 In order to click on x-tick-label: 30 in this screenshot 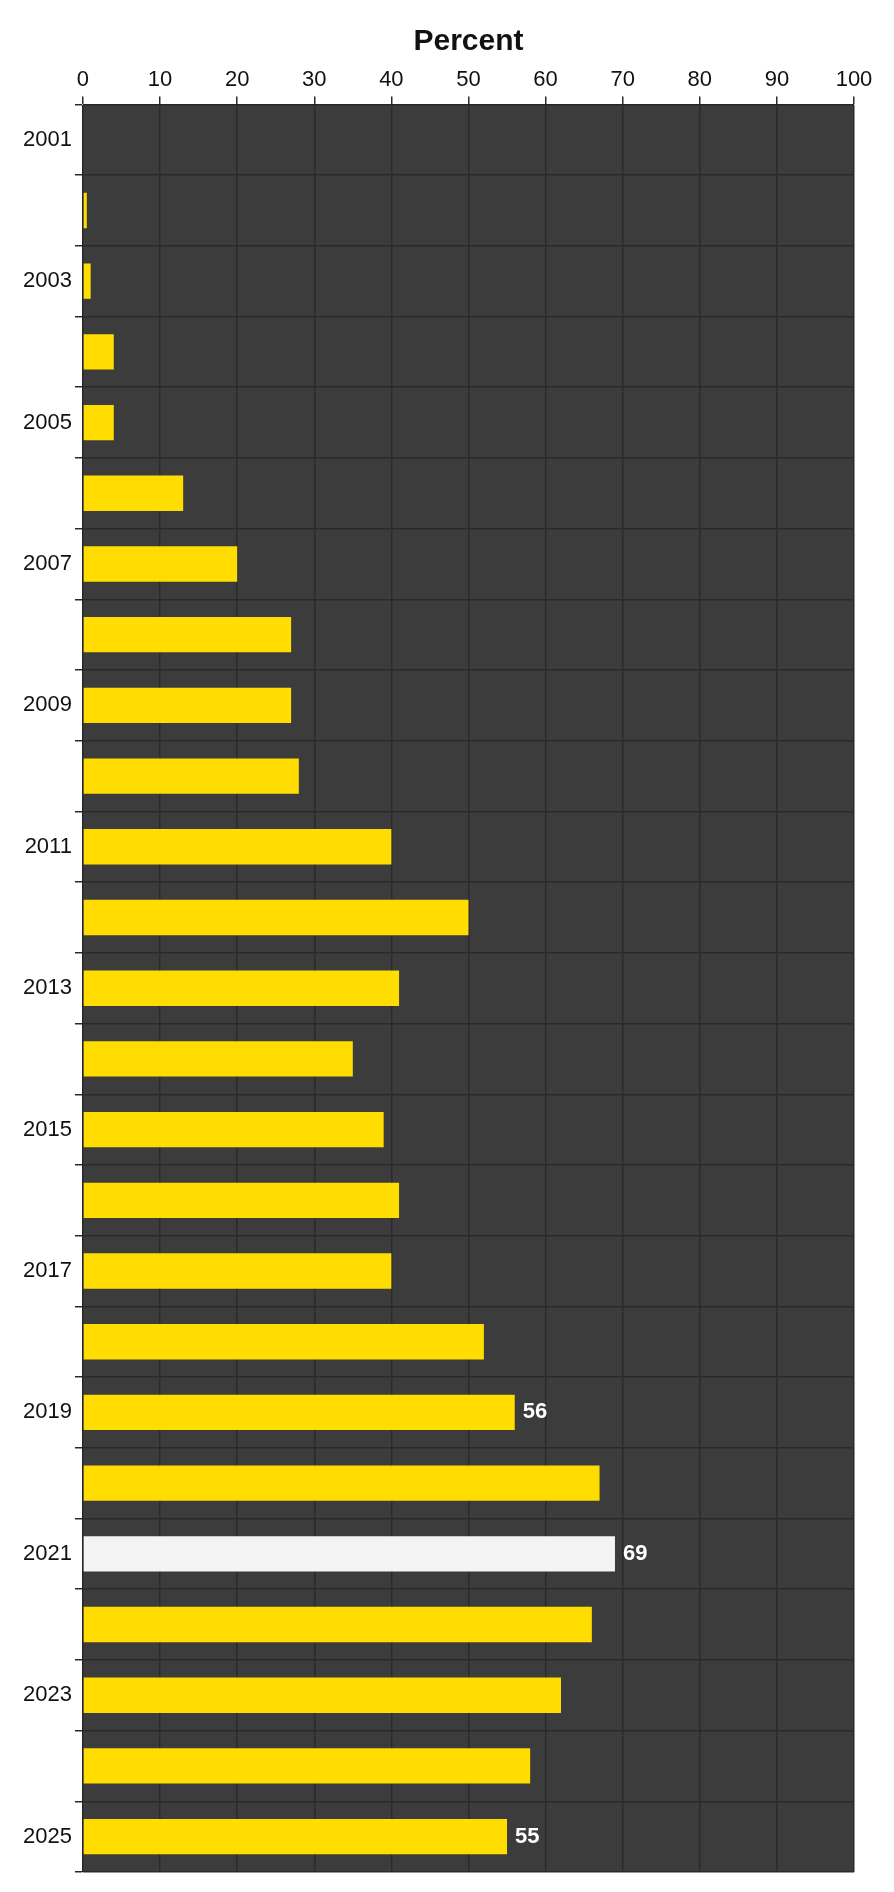, I will do `click(314, 79)`.